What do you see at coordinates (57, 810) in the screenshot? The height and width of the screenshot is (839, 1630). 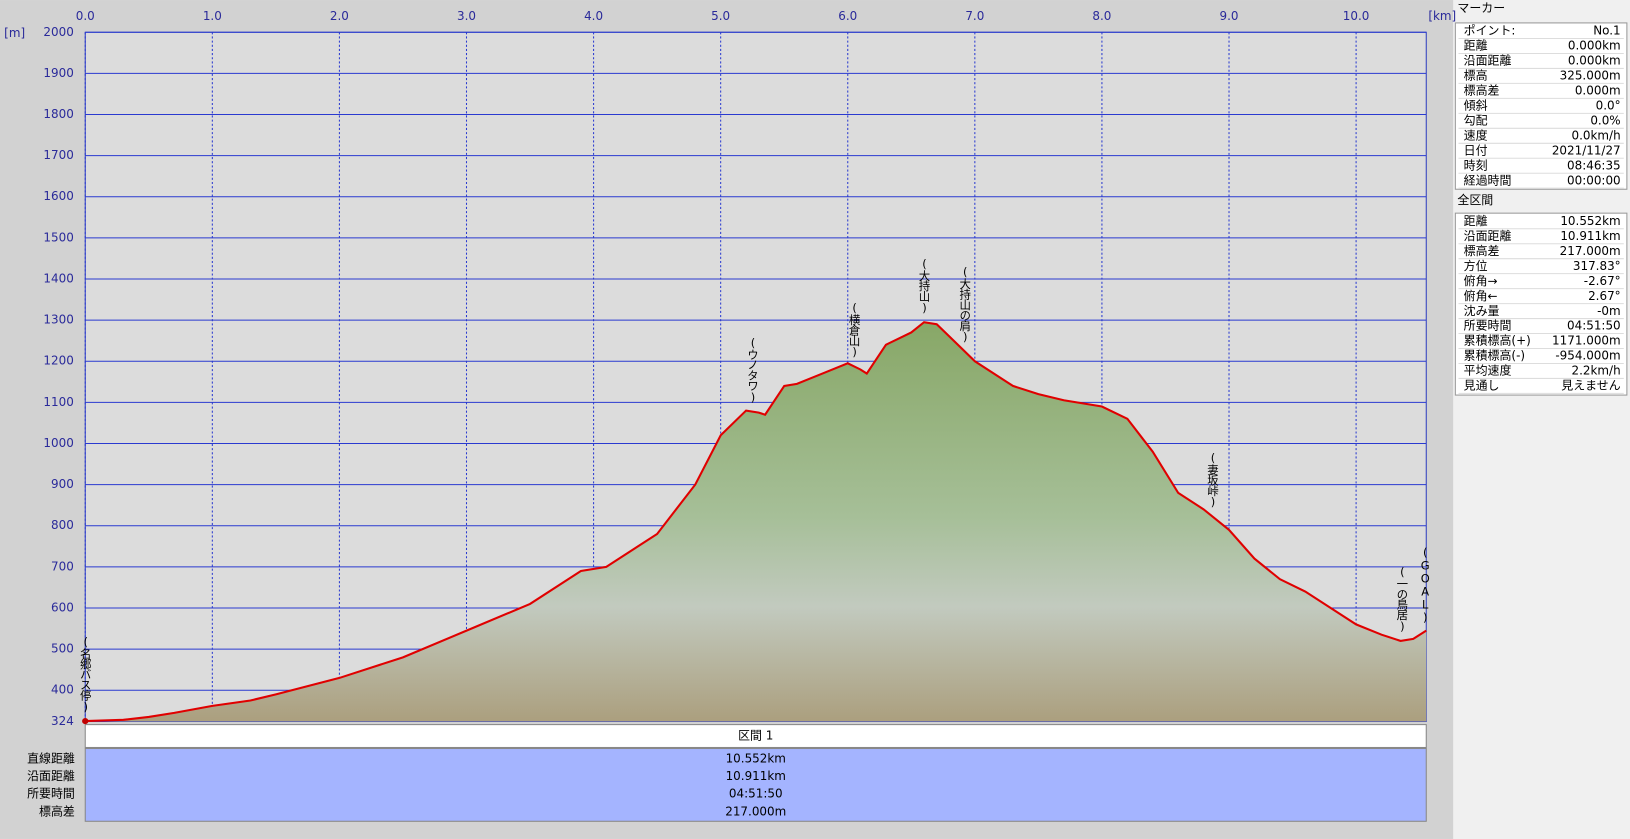 I see `row-label: 標高差` at bounding box center [57, 810].